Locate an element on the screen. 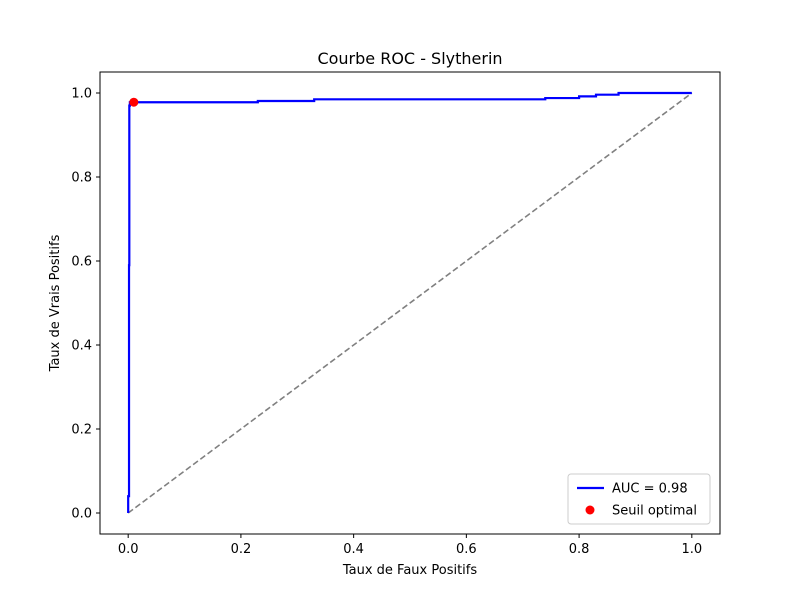 The width and height of the screenshot is (800, 600). x-tick-label: 0.8 is located at coordinates (579, 549).